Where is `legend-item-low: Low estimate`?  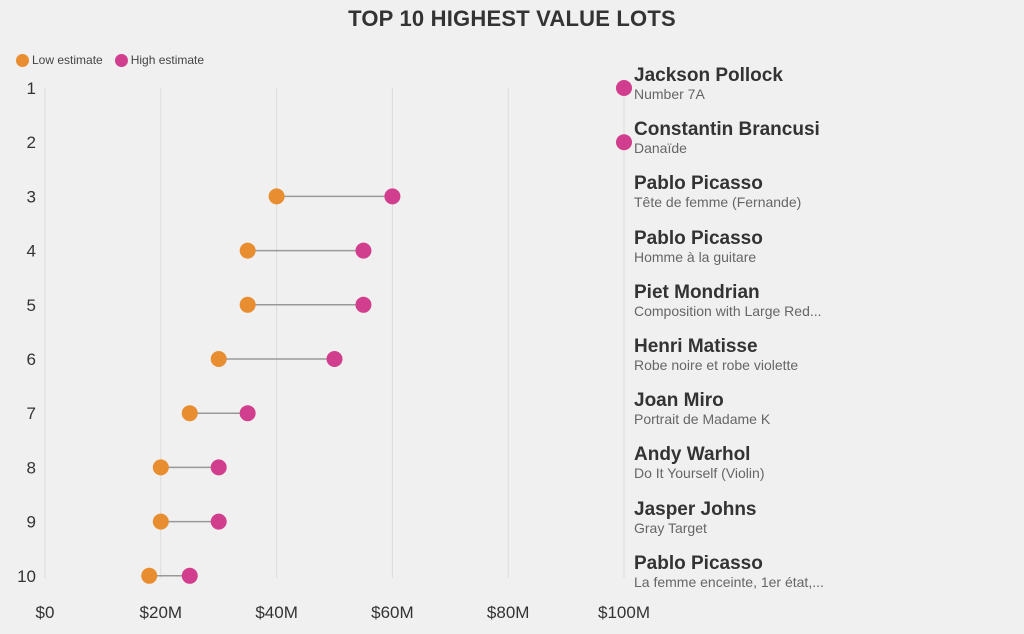 legend-item-low: Low estimate is located at coordinates (59, 60).